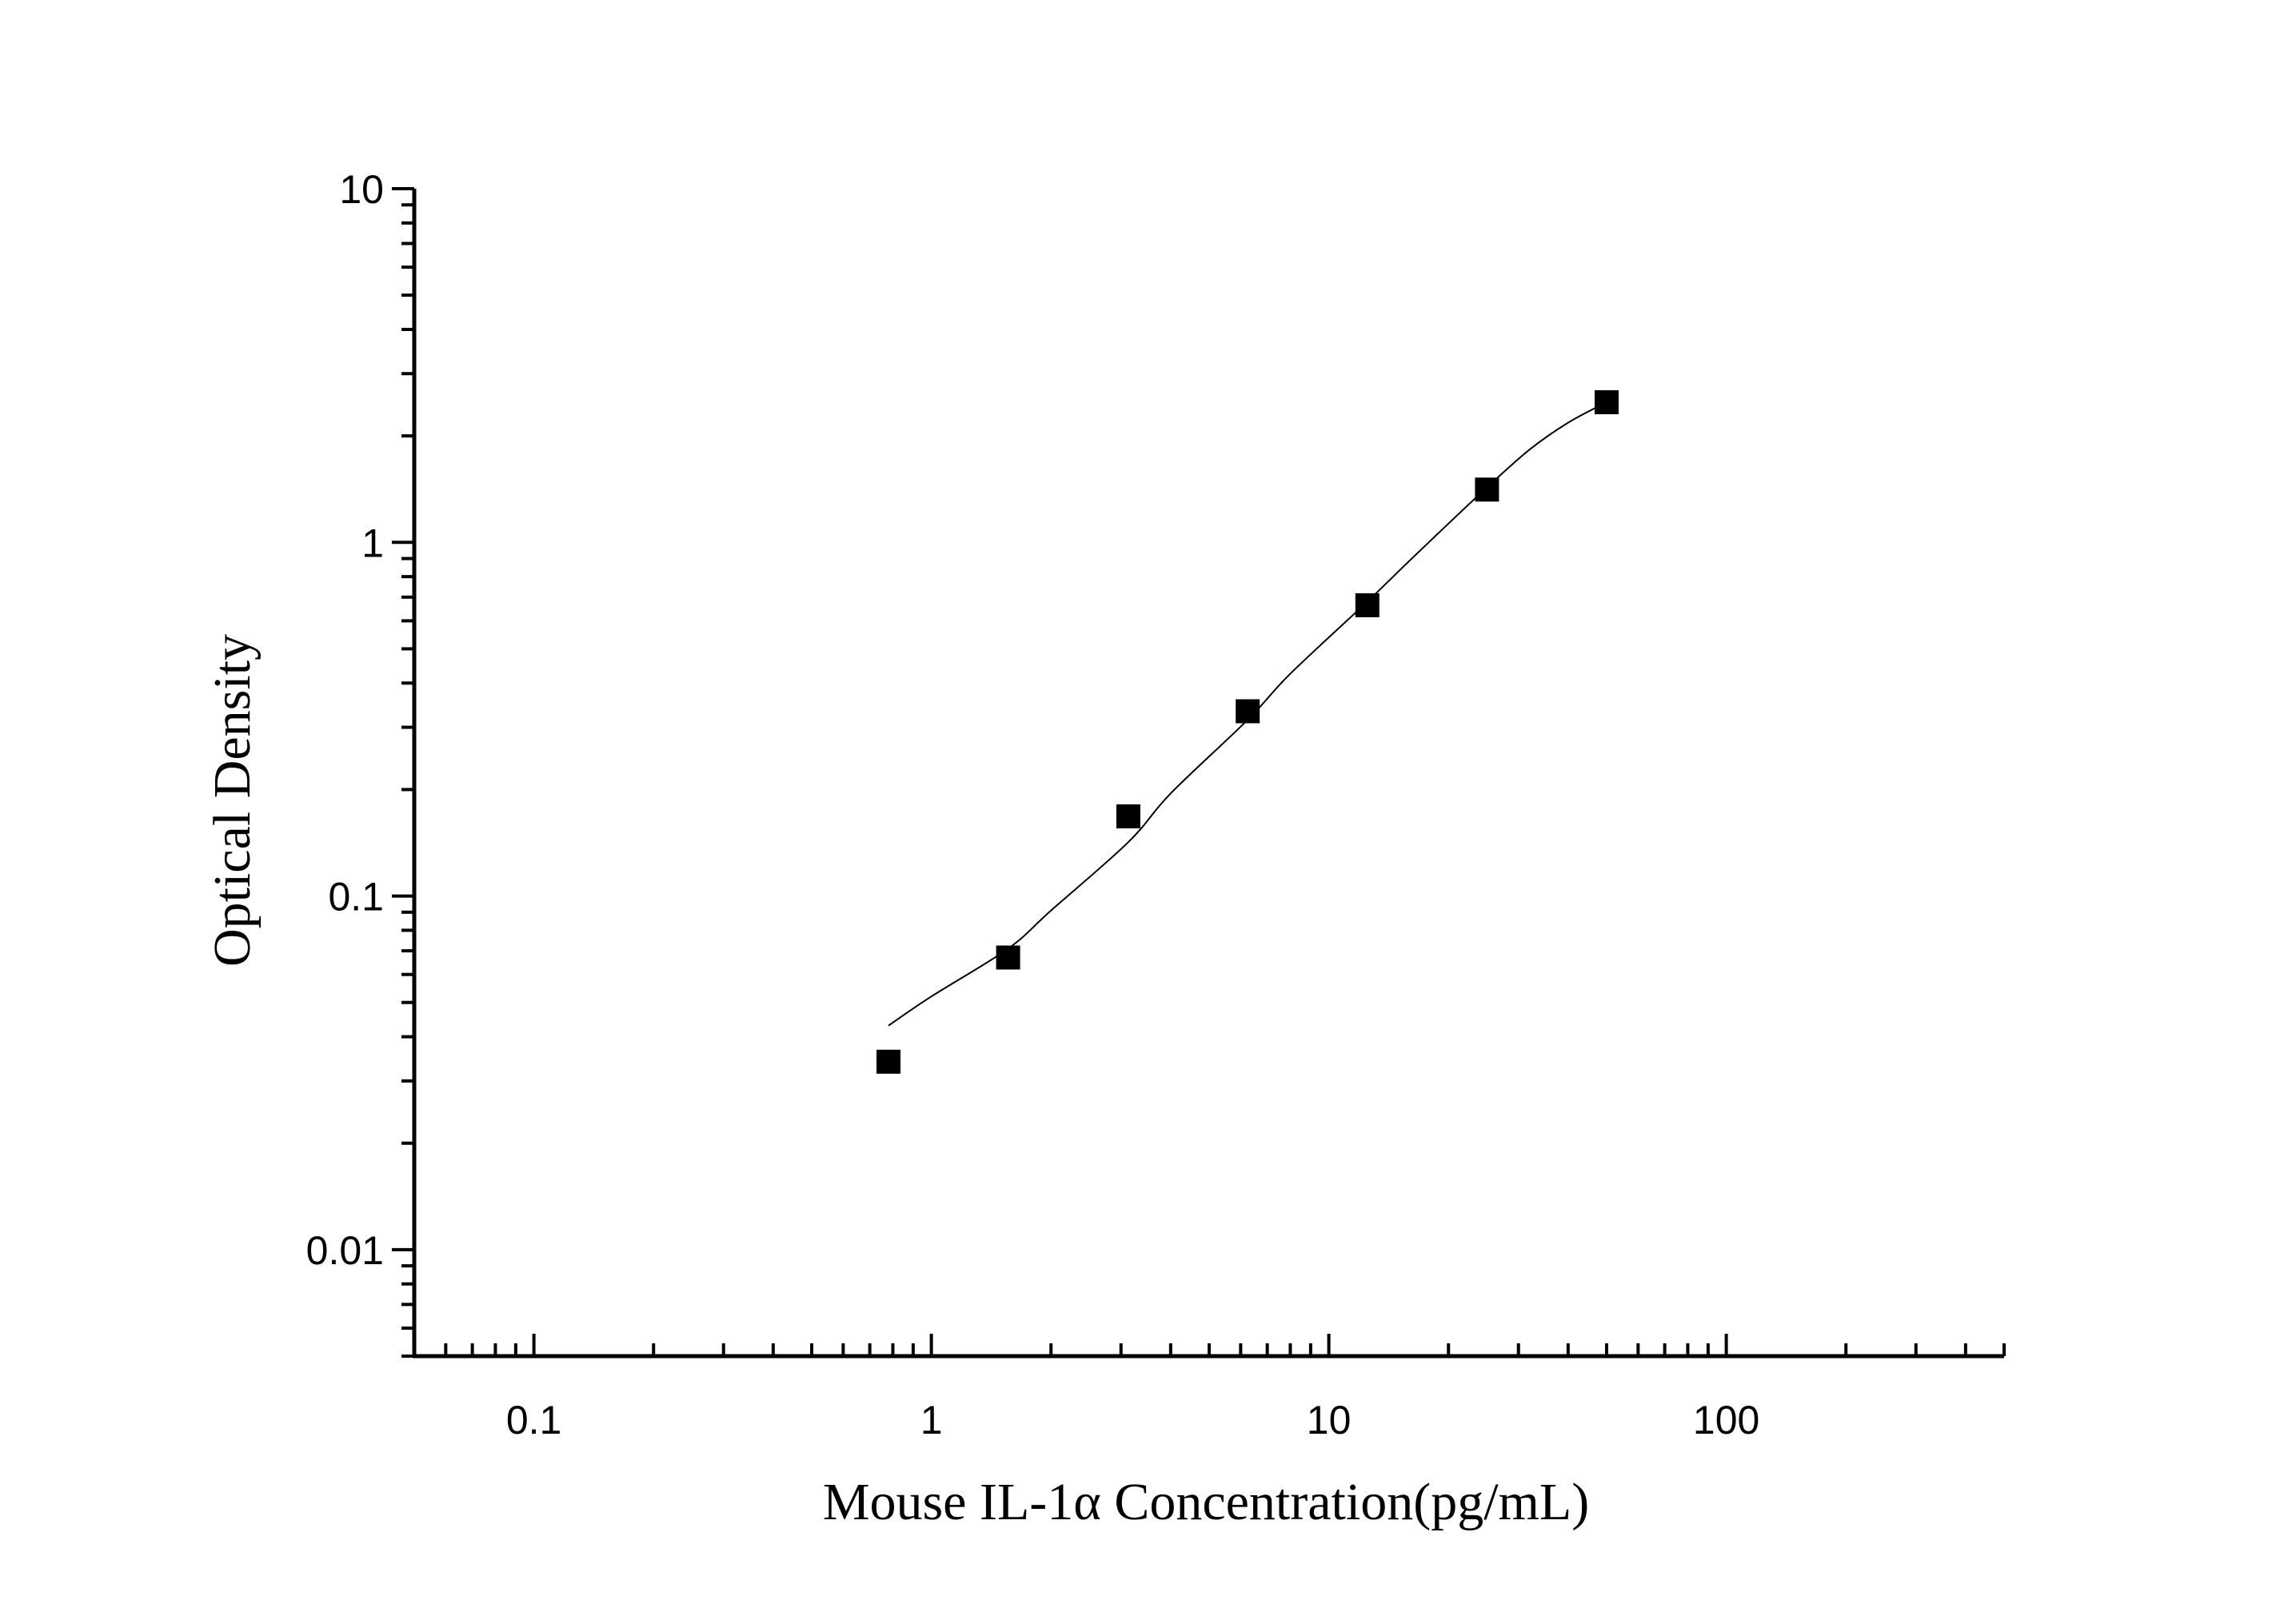 This screenshot has height=1604, width=2296. Describe the element at coordinates (373, 543) in the screenshot. I see `y-tick-label: 1` at that location.